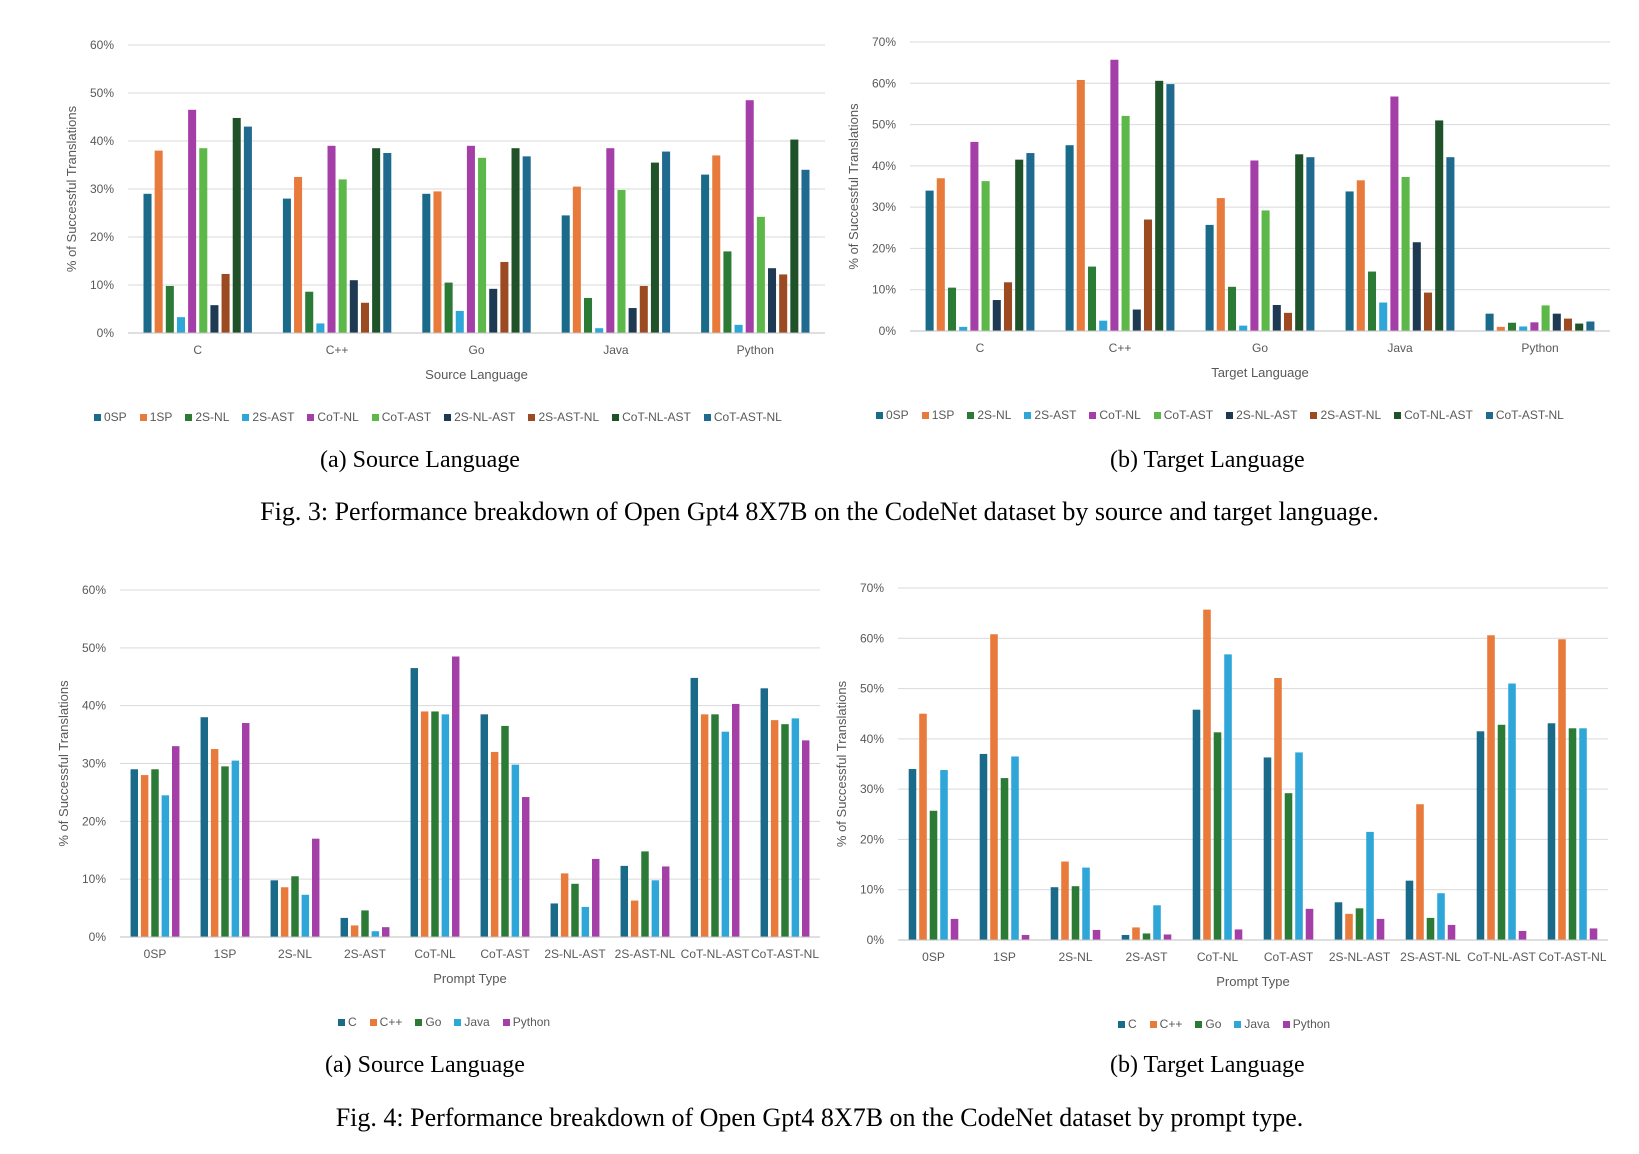 This screenshot has width=1639, height=1154. I want to click on bar-python-0sp, so click(1489, 322).